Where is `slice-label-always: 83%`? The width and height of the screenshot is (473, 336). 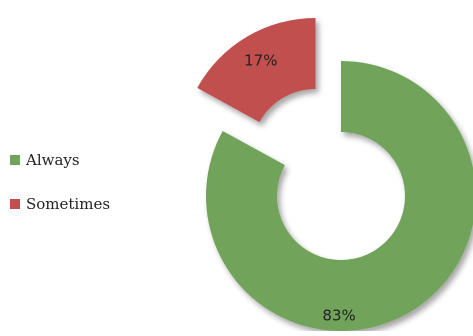 slice-label-always: 83% is located at coordinates (338, 315).